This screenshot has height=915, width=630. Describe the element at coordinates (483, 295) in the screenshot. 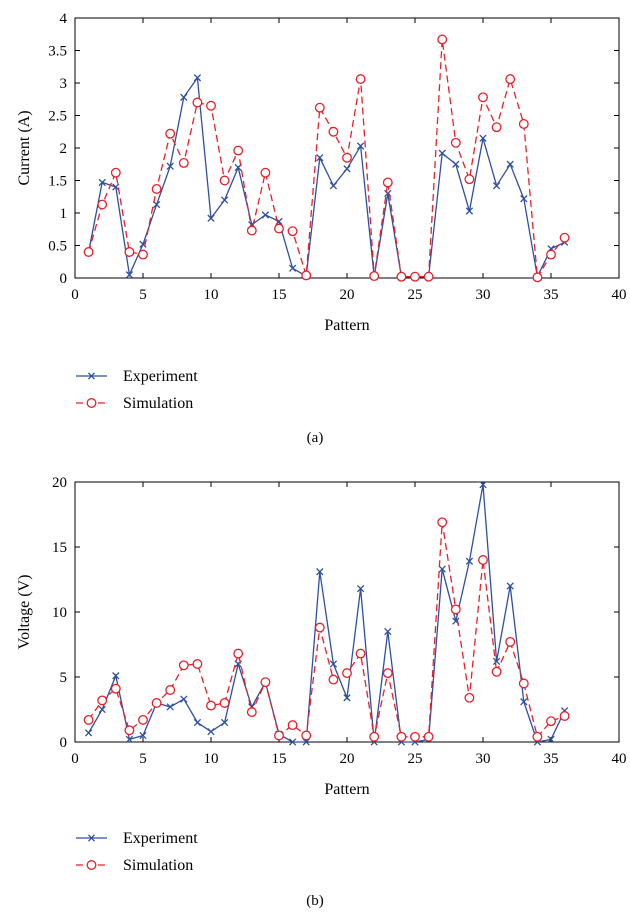

I see `x-tick-label: 30` at that location.